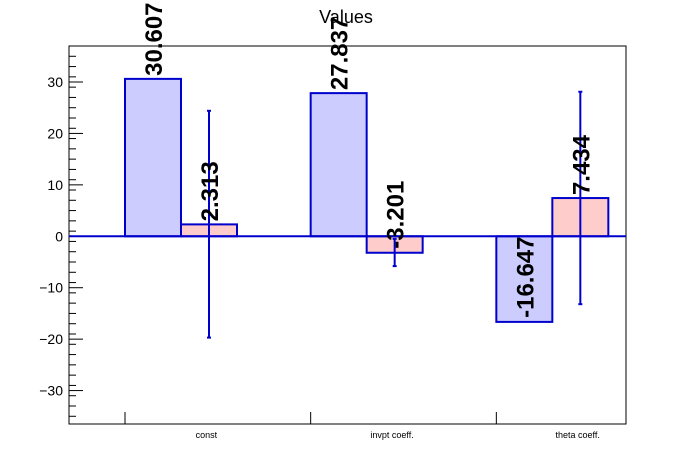 This screenshot has width=696, height=472. I want to click on y-tick-label: 0, so click(59, 236).